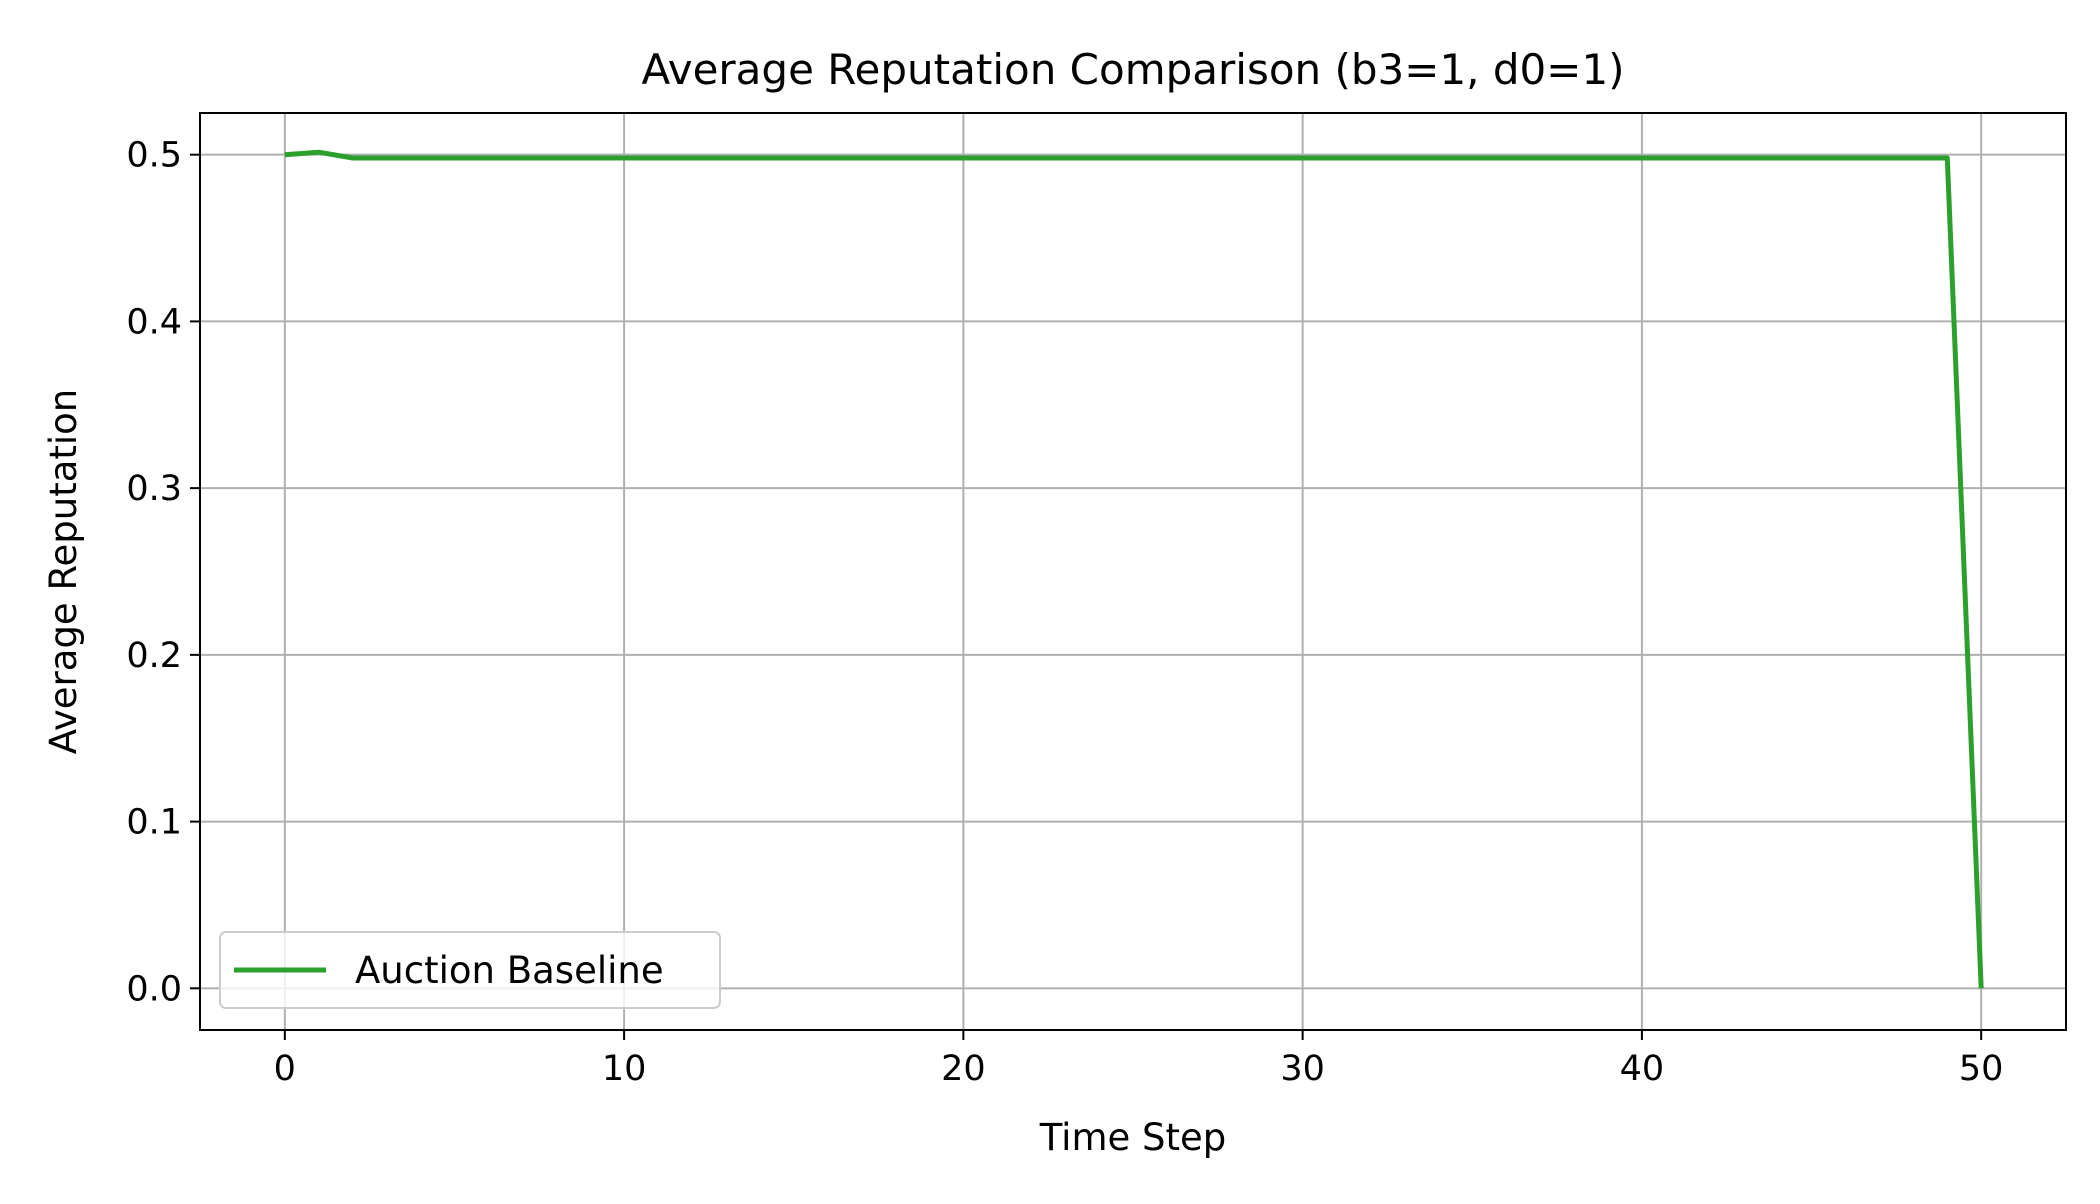 The height and width of the screenshot is (1204, 2100). What do you see at coordinates (285, 1069) in the screenshot?
I see `x-tick-label: 0` at bounding box center [285, 1069].